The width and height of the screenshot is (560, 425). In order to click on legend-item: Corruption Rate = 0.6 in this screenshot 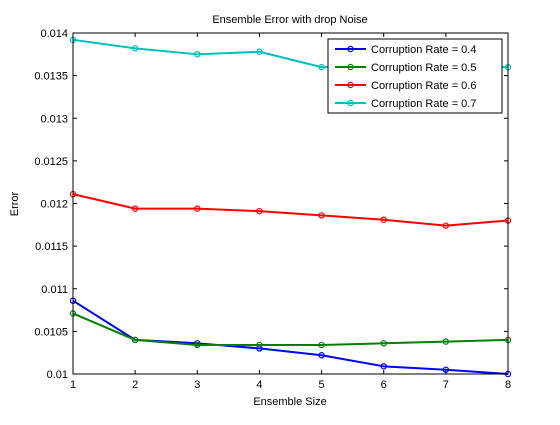, I will do `click(405, 86)`.